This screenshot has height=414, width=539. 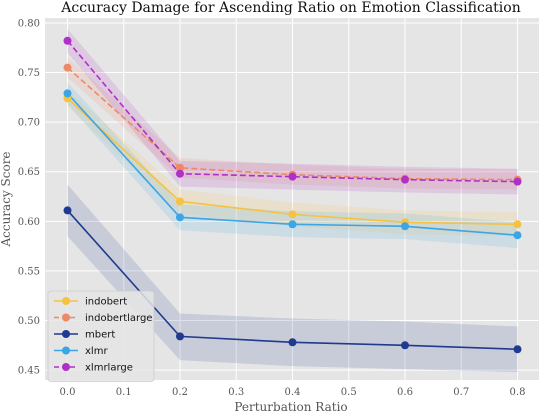 I want to click on y-tick-label: 0.55, so click(x=29, y=271).